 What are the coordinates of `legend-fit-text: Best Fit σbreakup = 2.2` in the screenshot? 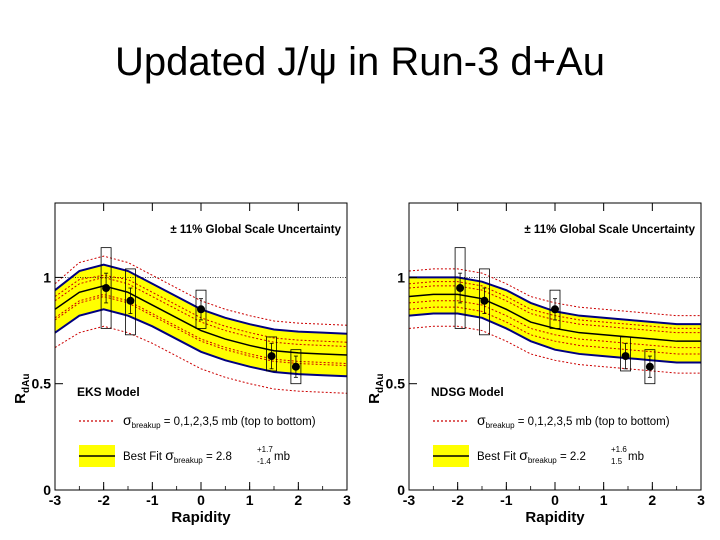 It's located at (531, 456).